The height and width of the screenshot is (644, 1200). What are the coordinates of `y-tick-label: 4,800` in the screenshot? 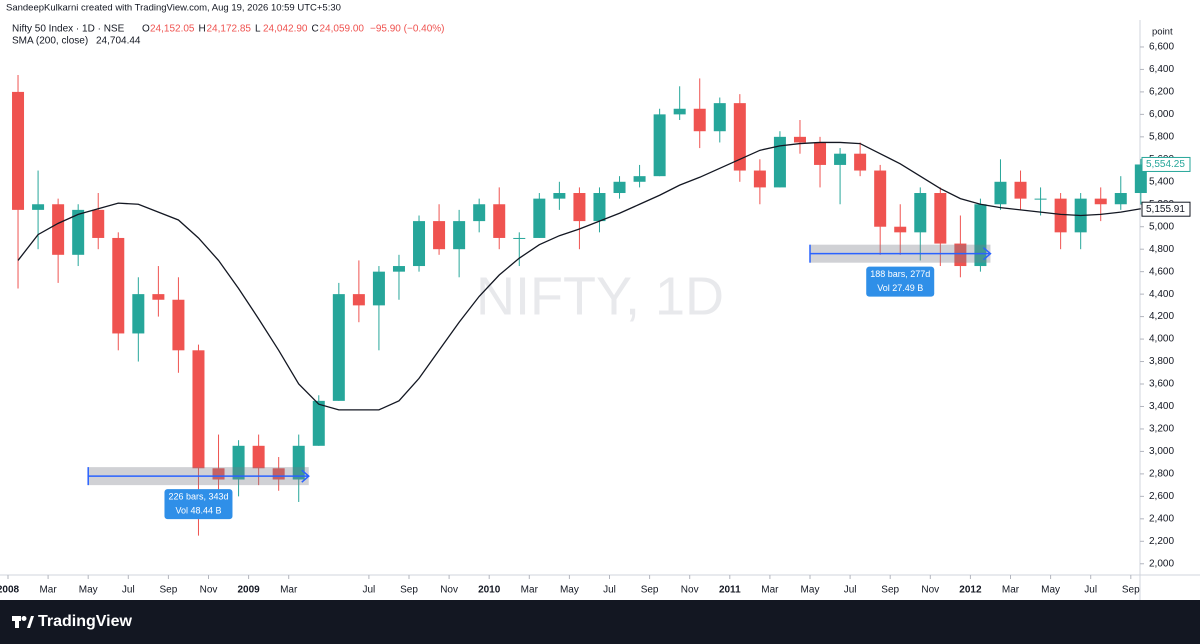 It's located at (1161, 249).